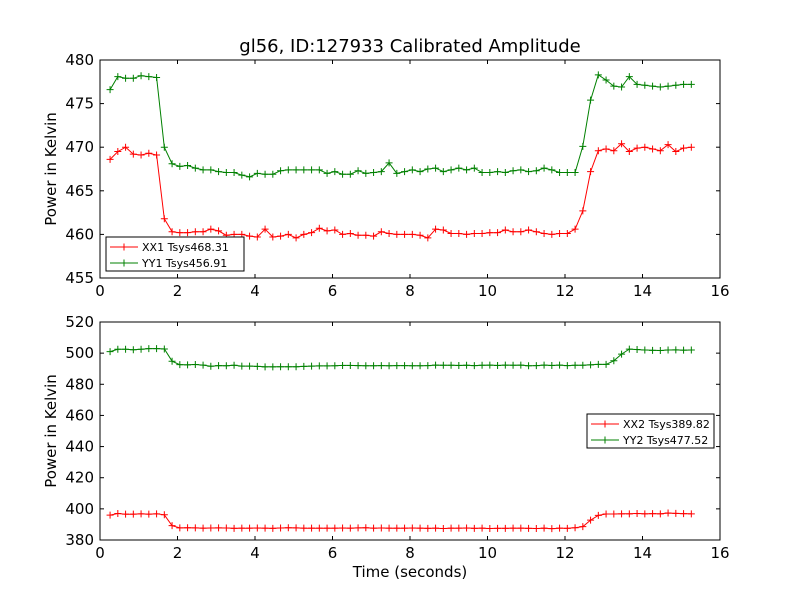 This screenshot has width=800, height=600. I want to click on top-x-tick-label: 6, so click(333, 291).